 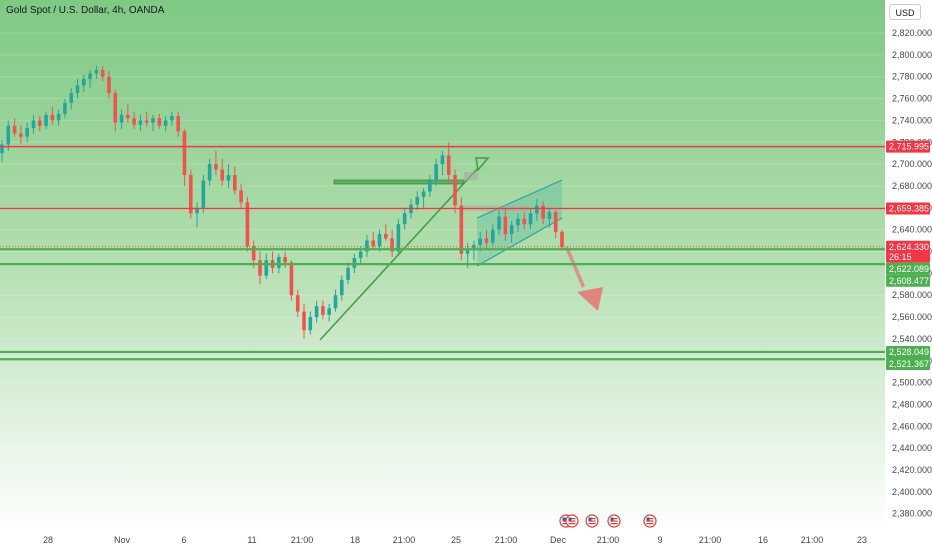 I want to click on economic-events, so click(x=608, y=521).